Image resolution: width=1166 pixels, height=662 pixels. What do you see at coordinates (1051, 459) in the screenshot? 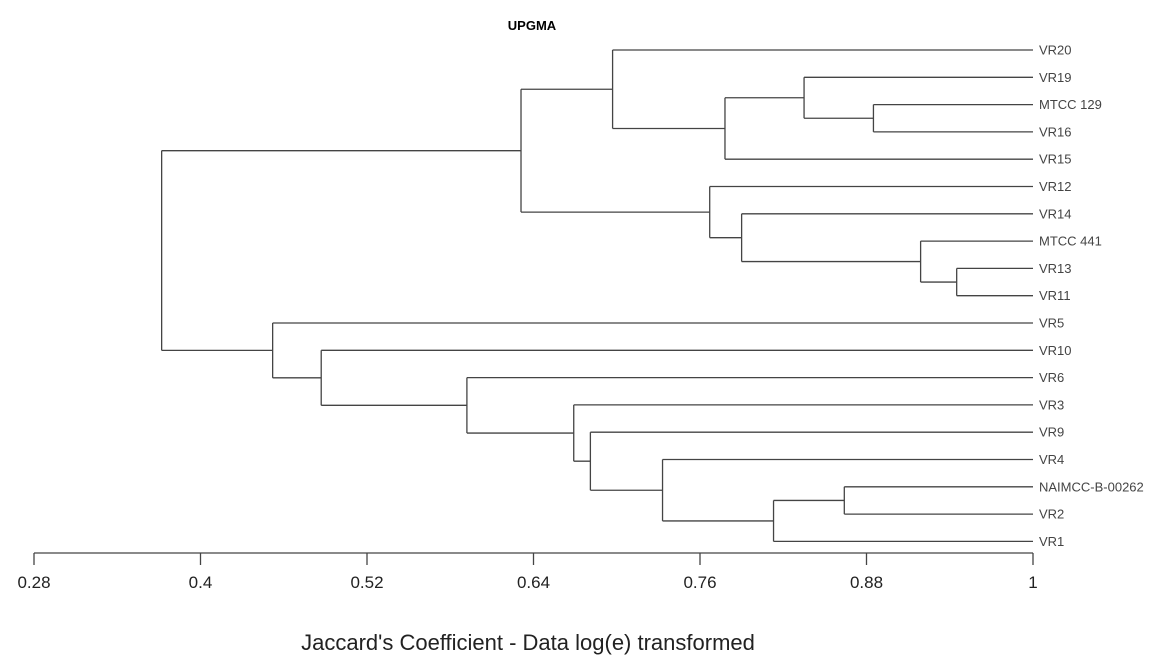
I see `leaf-label: VR4` at bounding box center [1051, 459].